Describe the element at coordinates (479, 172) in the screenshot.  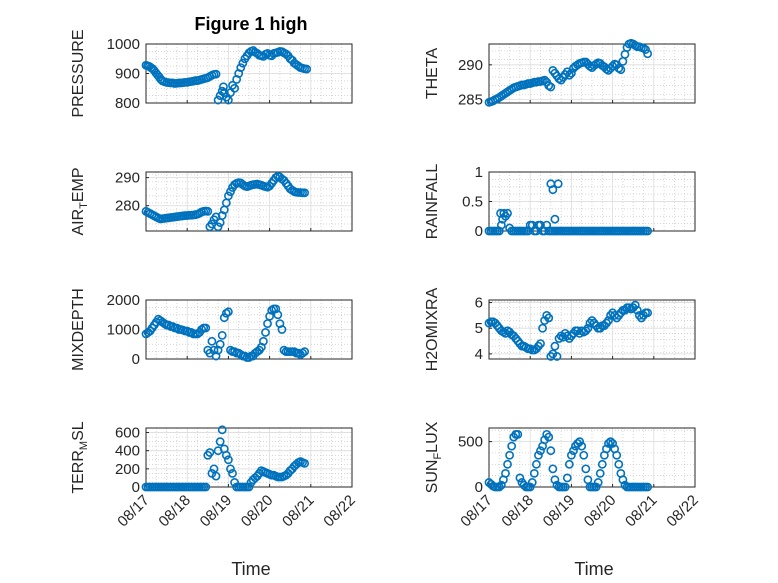
I see `y-tick-label: 1` at that location.